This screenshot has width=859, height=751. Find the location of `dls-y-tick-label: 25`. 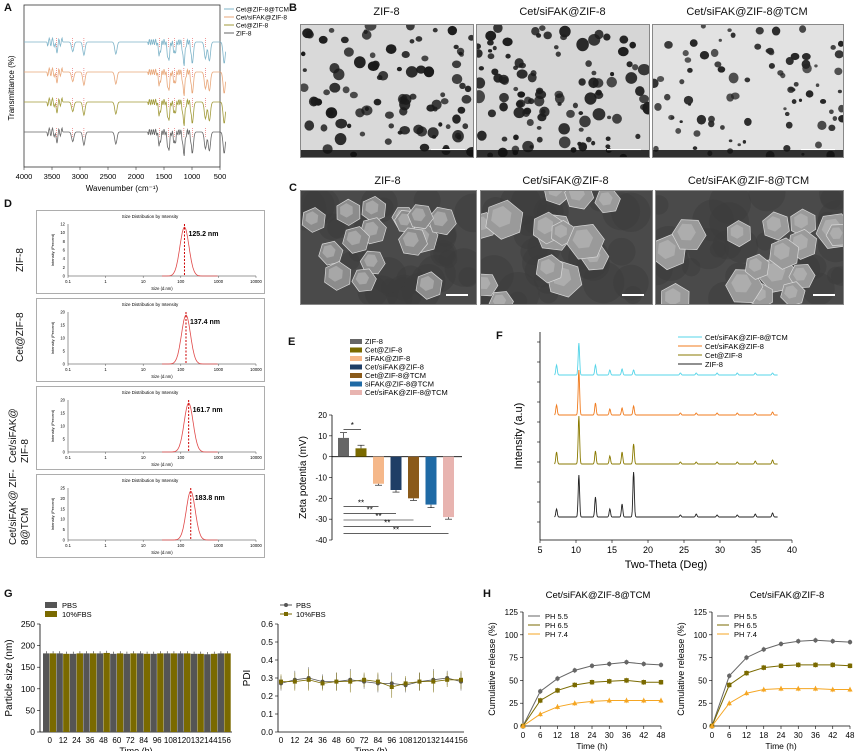

dls-y-tick-label: 25 is located at coordinates (62, 488).